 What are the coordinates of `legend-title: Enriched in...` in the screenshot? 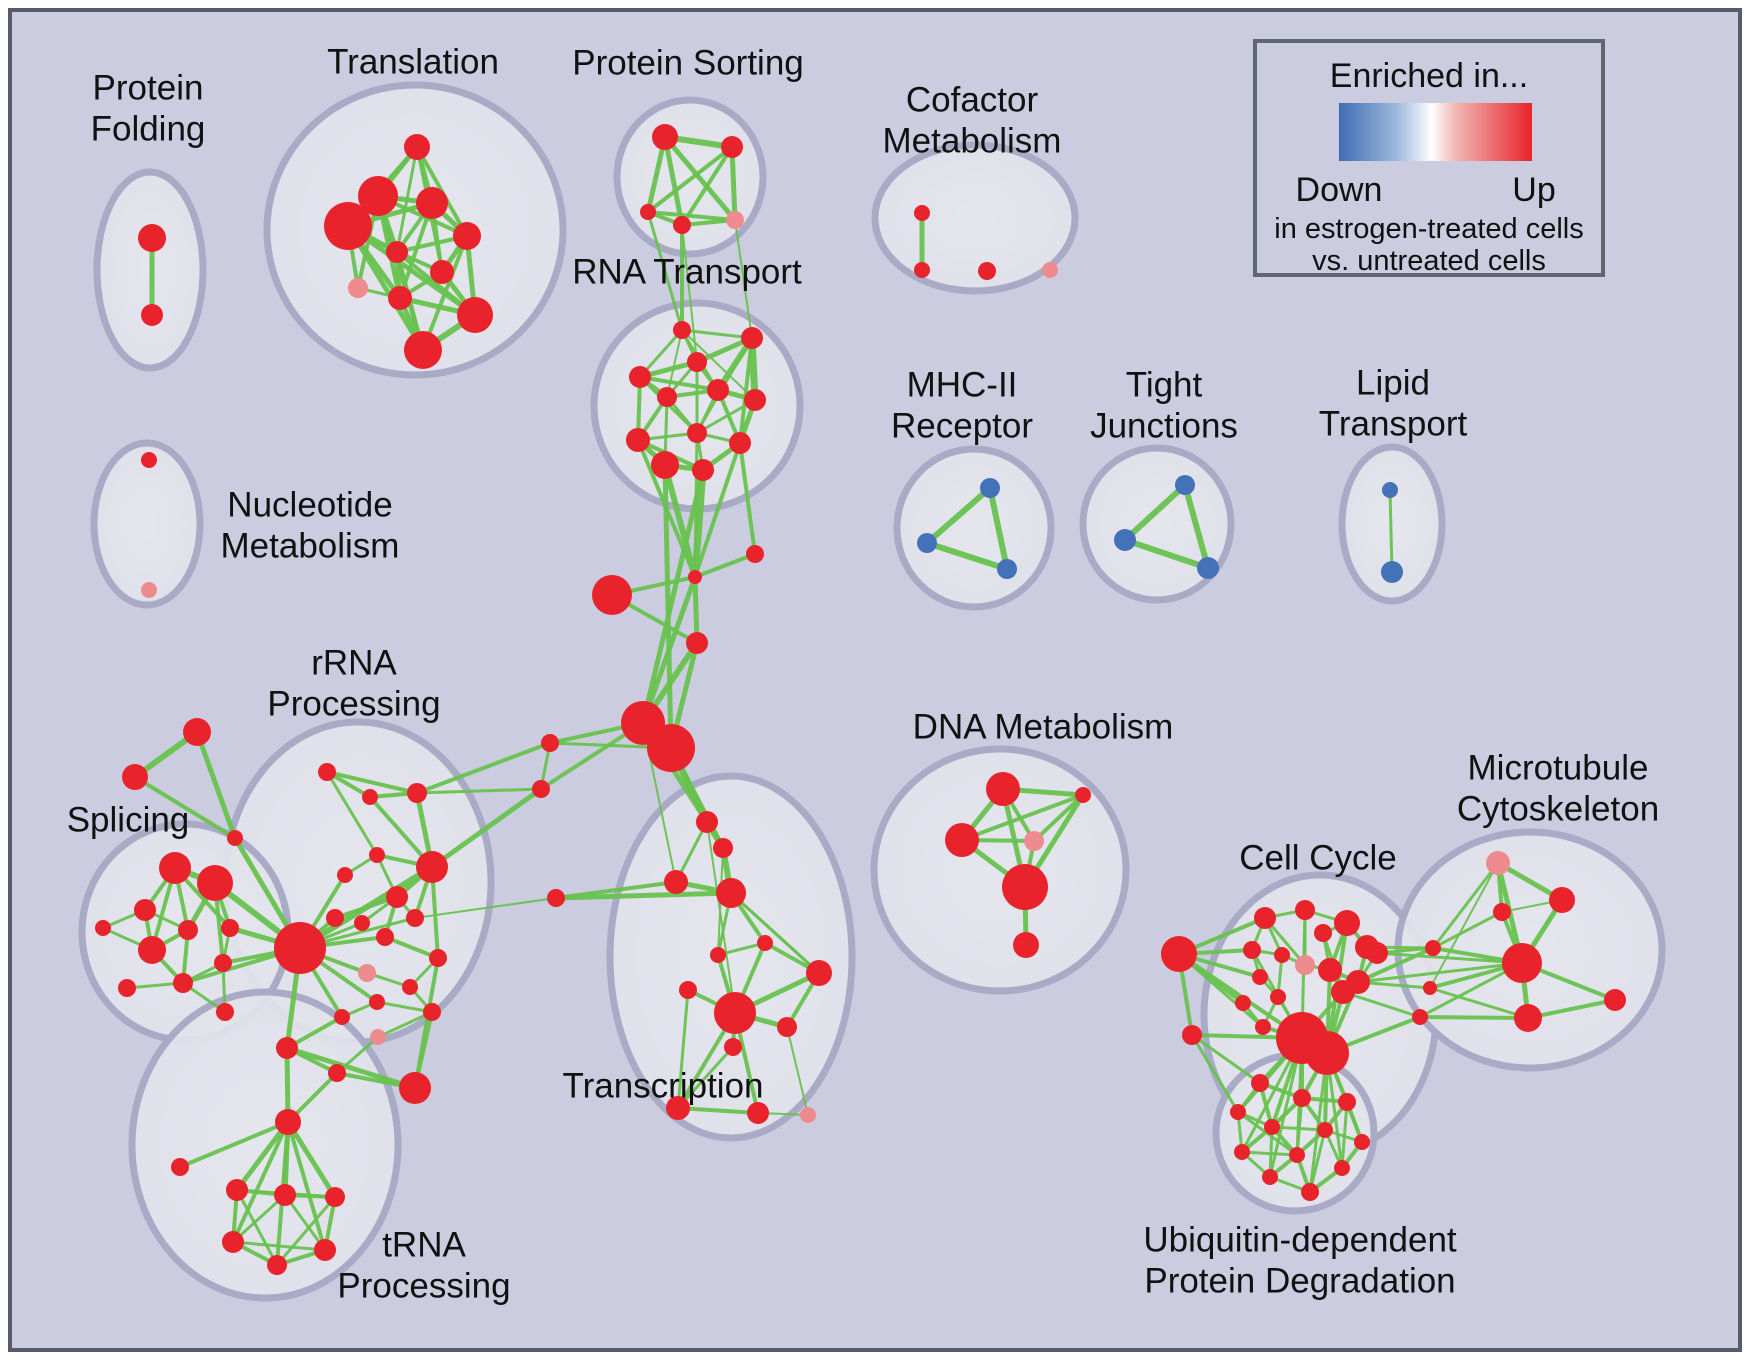 It's located at (1429, 76).